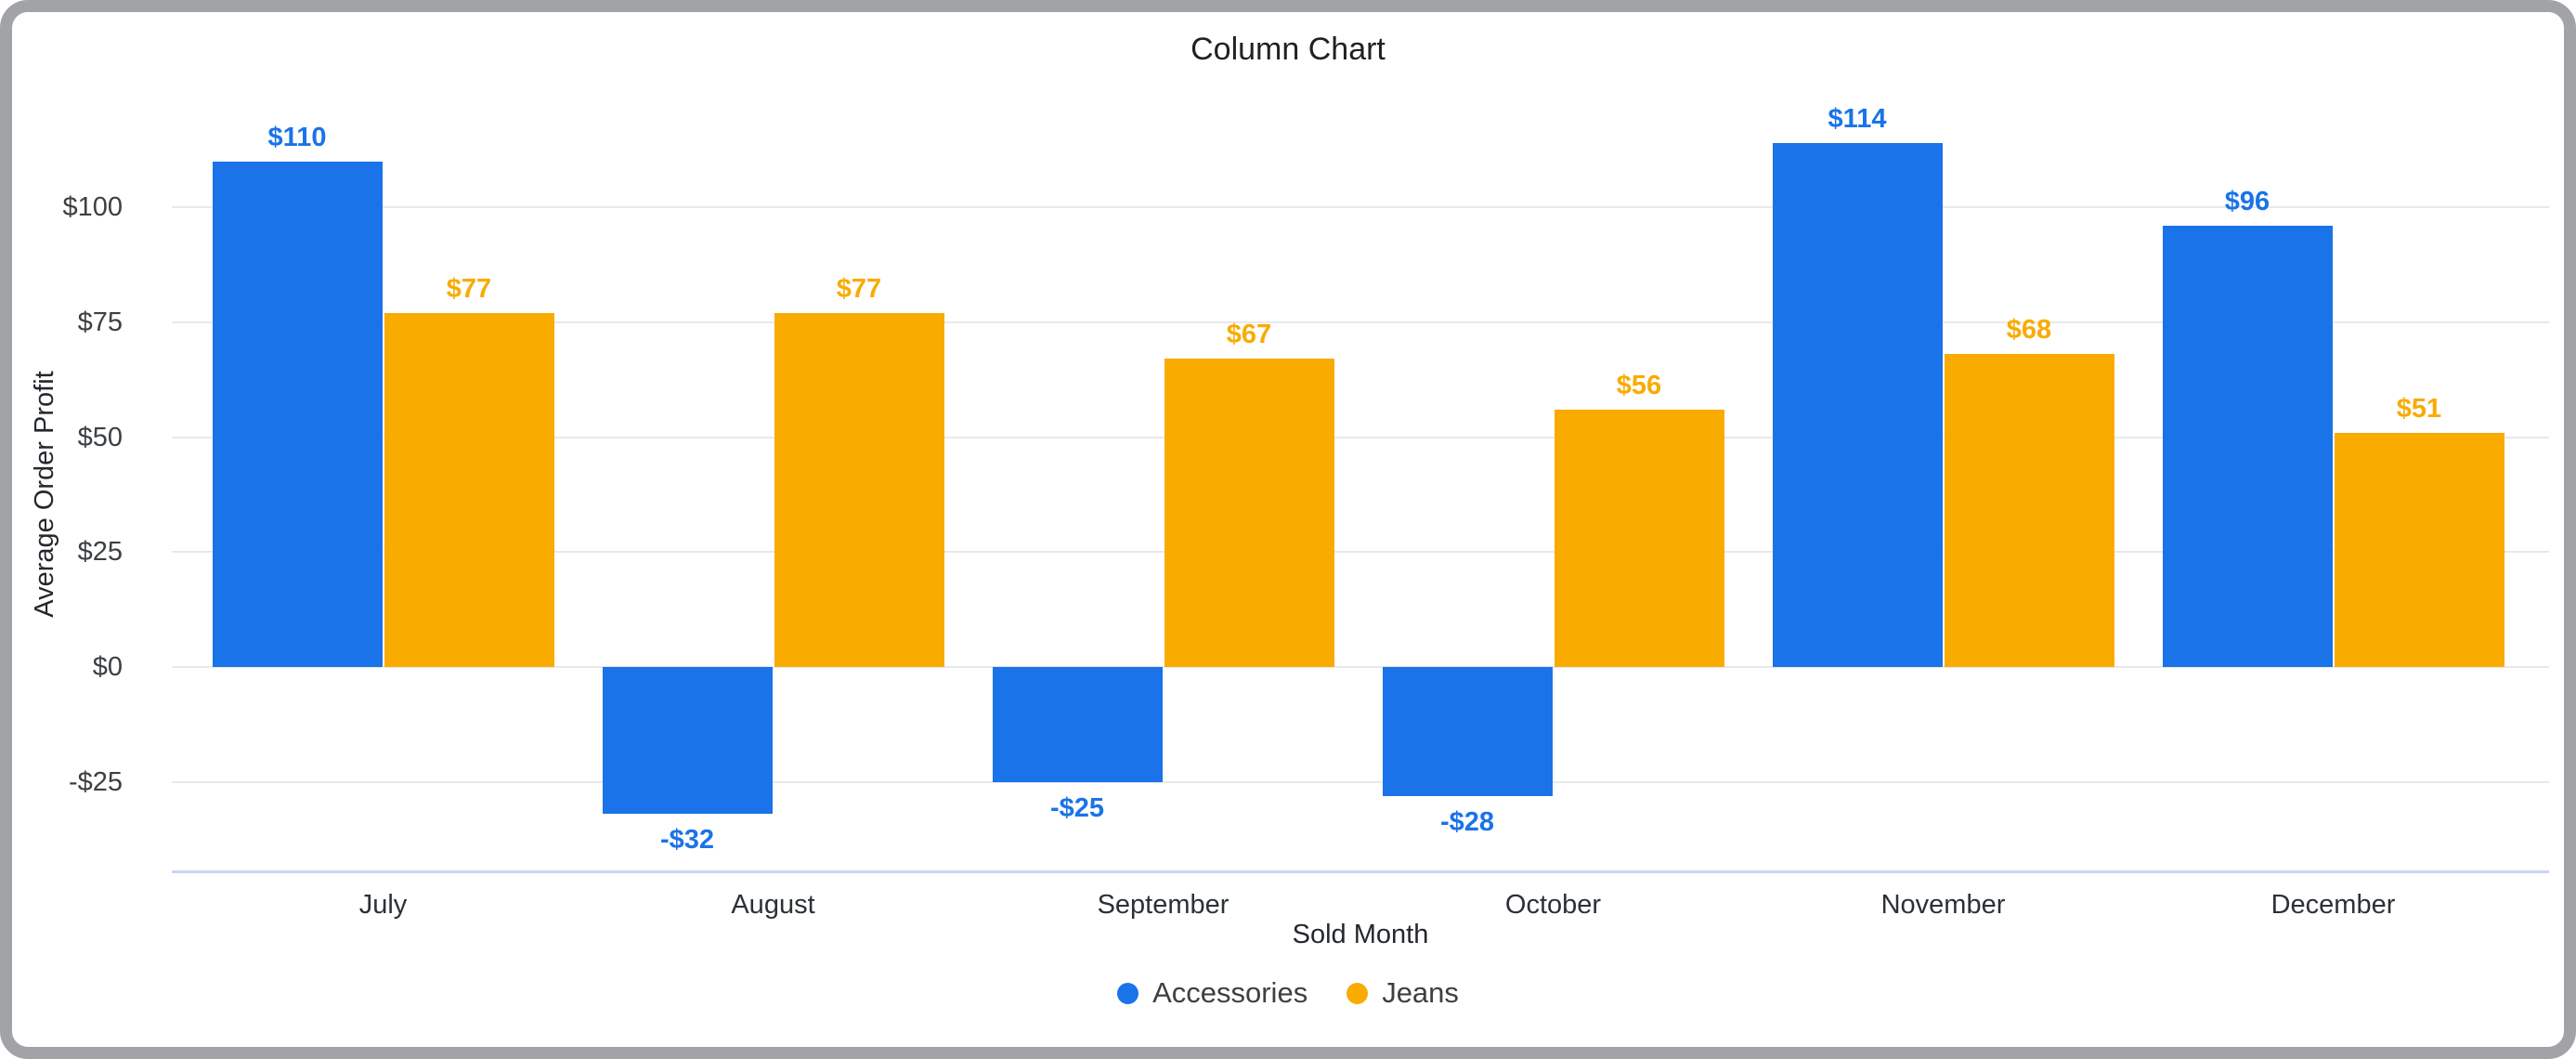 The image size is (2576, 1059). Describe the element at coordinates (1077, 807) in the screenshot. I see `bar-value-label: -$25` at that location.